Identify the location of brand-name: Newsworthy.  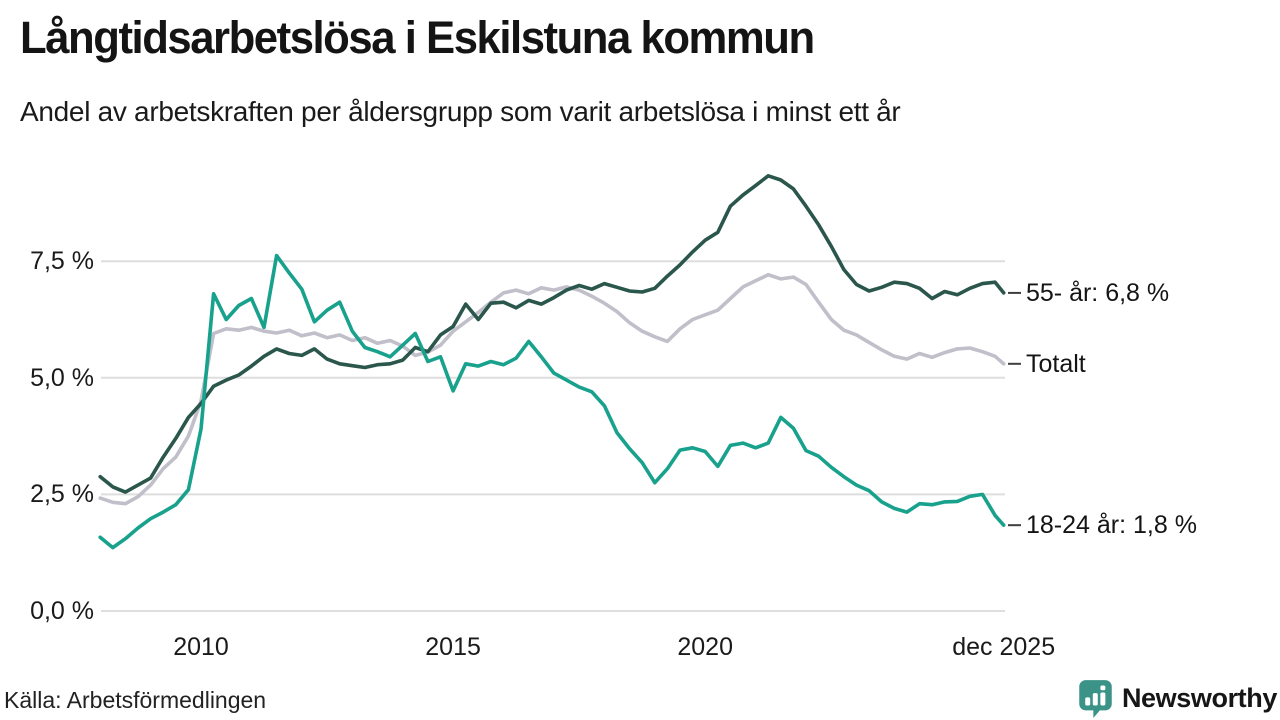
(1199, 698).